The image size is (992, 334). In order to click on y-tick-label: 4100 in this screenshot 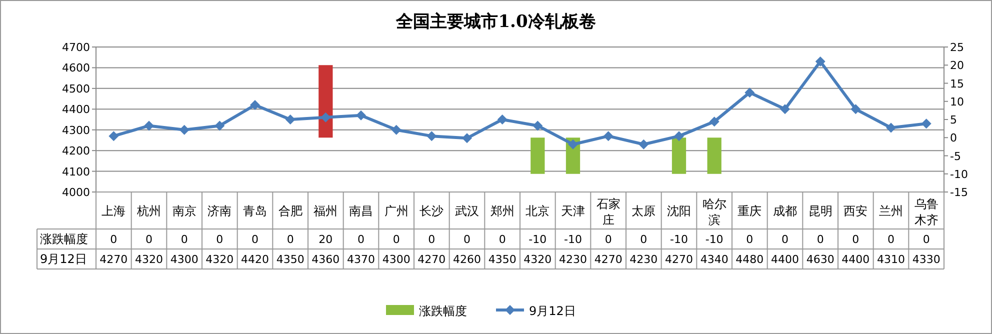, I will do `click(76, 171)`.